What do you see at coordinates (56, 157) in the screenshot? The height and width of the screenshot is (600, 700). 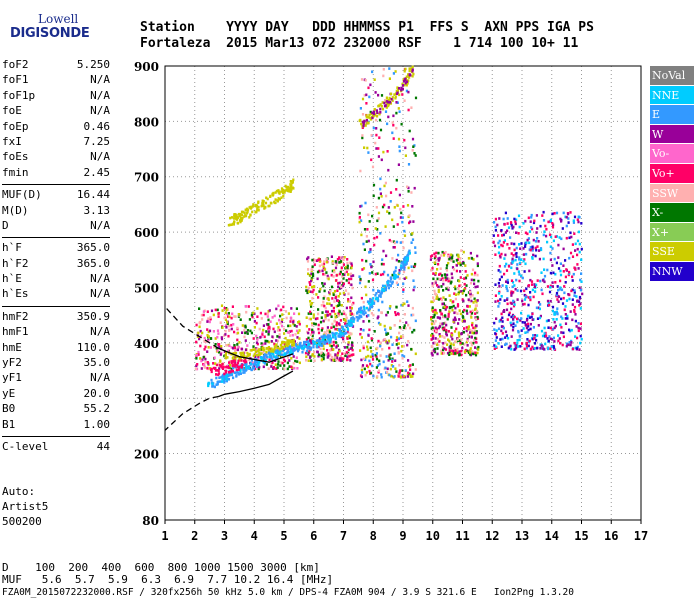 I see `param-row-foes: foEs N/A` at bounding box center [56, 157].